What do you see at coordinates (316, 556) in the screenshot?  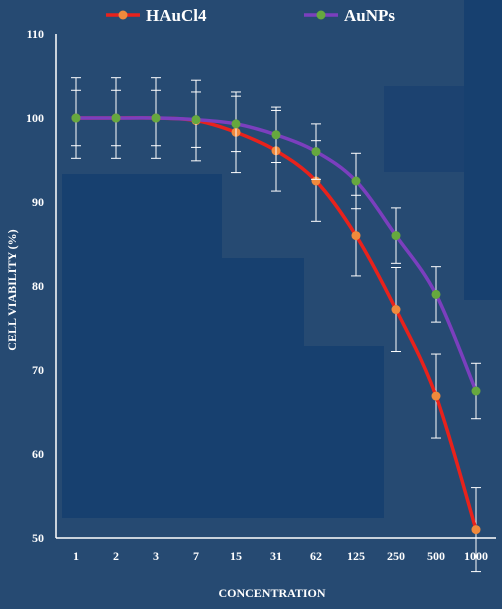 I see `x-tick-label: 62` at bounding box center [316, 556].